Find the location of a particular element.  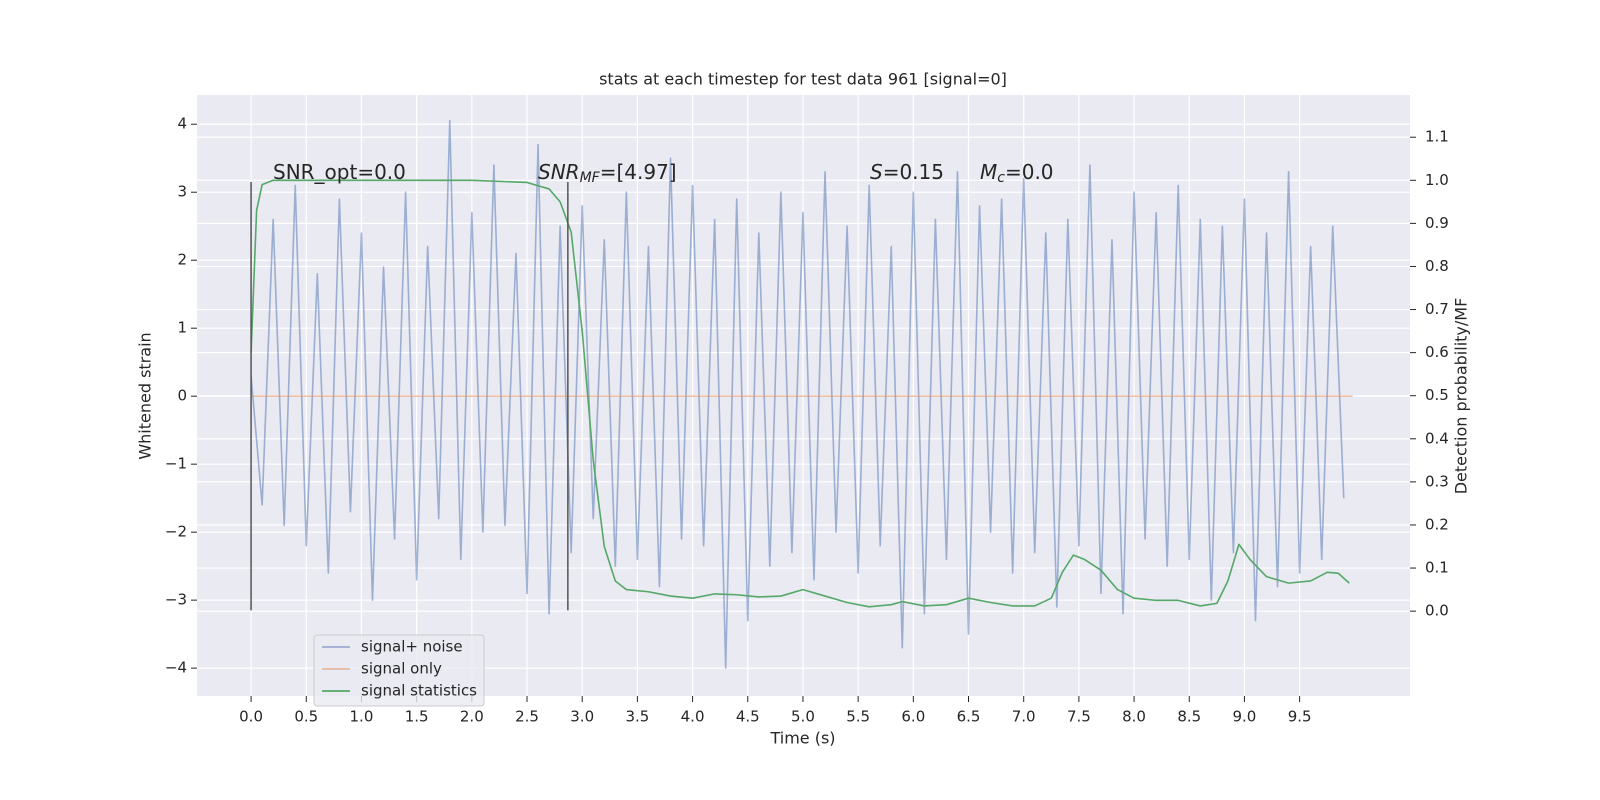

legend-label: signal statistics is located at coordinates (419, 691).